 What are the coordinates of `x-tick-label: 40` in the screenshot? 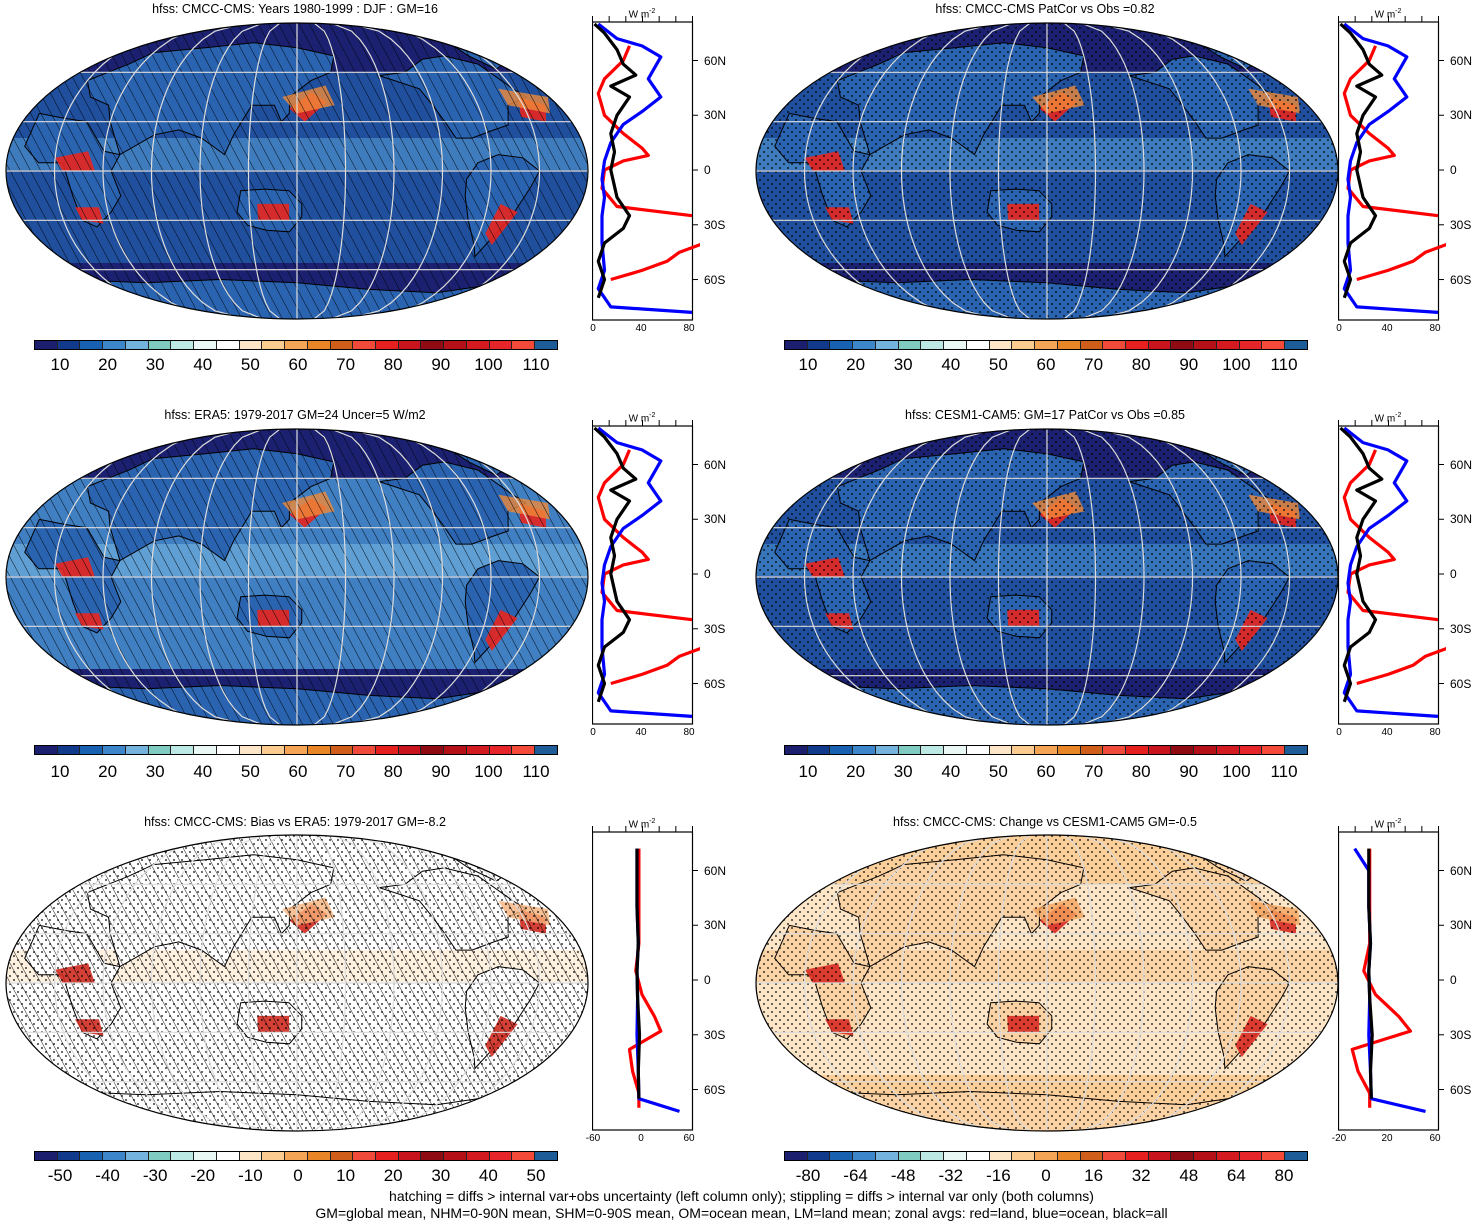 It's located at (1387, 732).